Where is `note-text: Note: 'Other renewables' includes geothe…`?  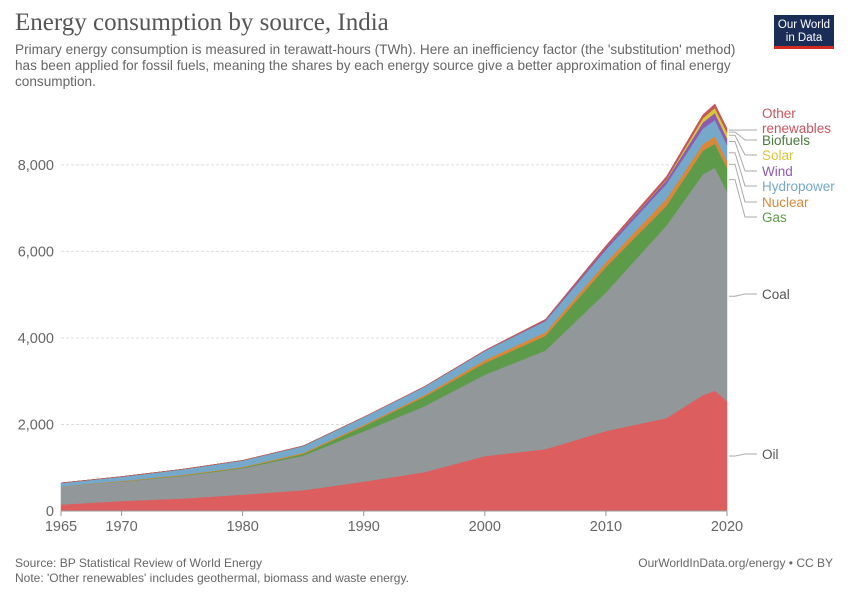
note-text: Note: 'Other renewables' includes geothe… is located at coordinates (212, 578).